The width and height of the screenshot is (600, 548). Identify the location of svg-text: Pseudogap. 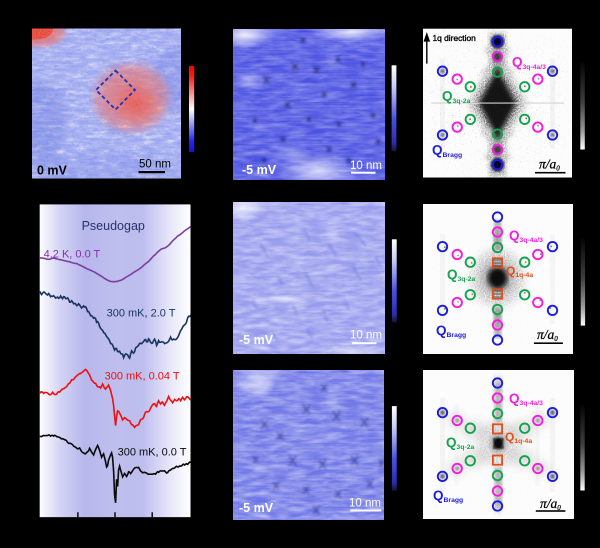
(113, 226).